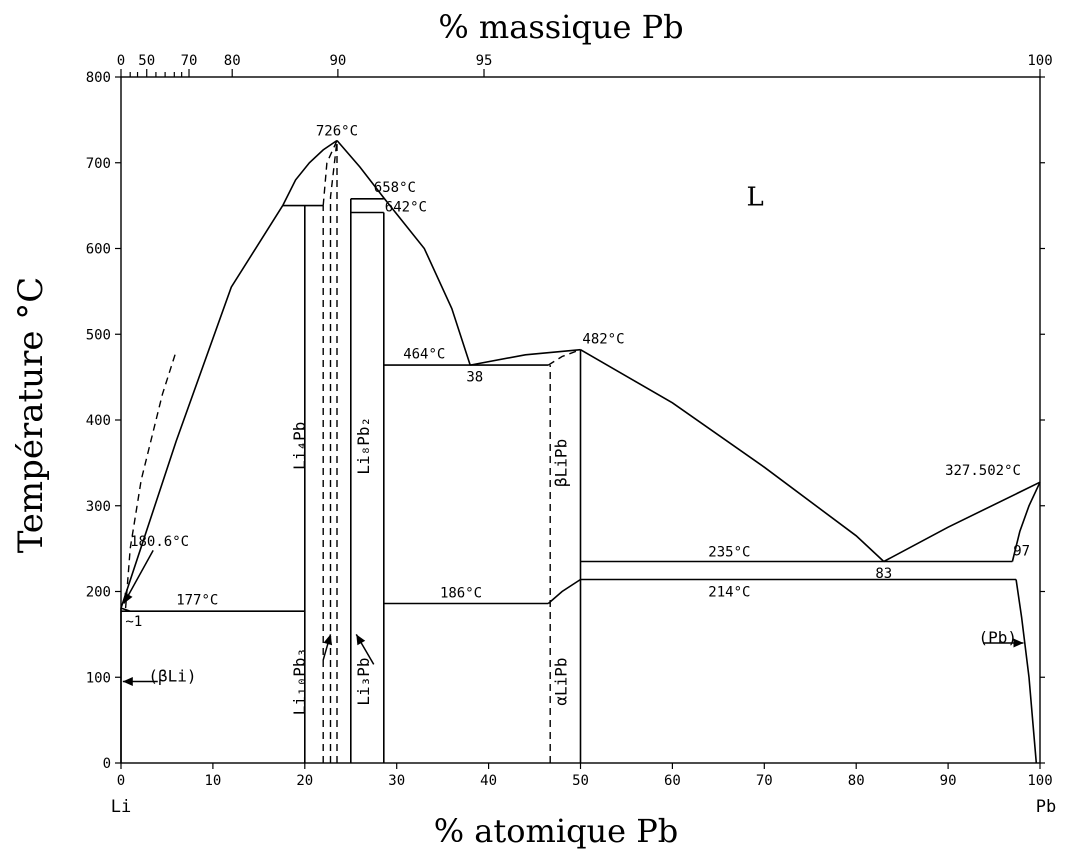 The image size is (1074, 852). I want to click on phase-label: Li₈Pb₂, so click(363, 446).